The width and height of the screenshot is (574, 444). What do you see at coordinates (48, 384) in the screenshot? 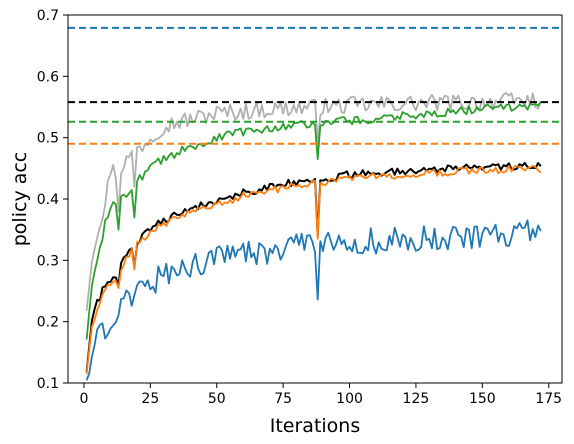
I see `y-tick-label: 0.1` at bounding box center [48, 384].